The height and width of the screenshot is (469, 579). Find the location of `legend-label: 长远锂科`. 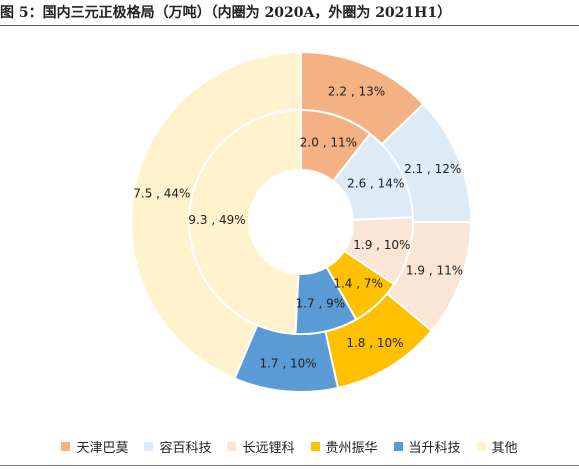

legend-label: 长远锂科 is located at coordinates (268, 448).